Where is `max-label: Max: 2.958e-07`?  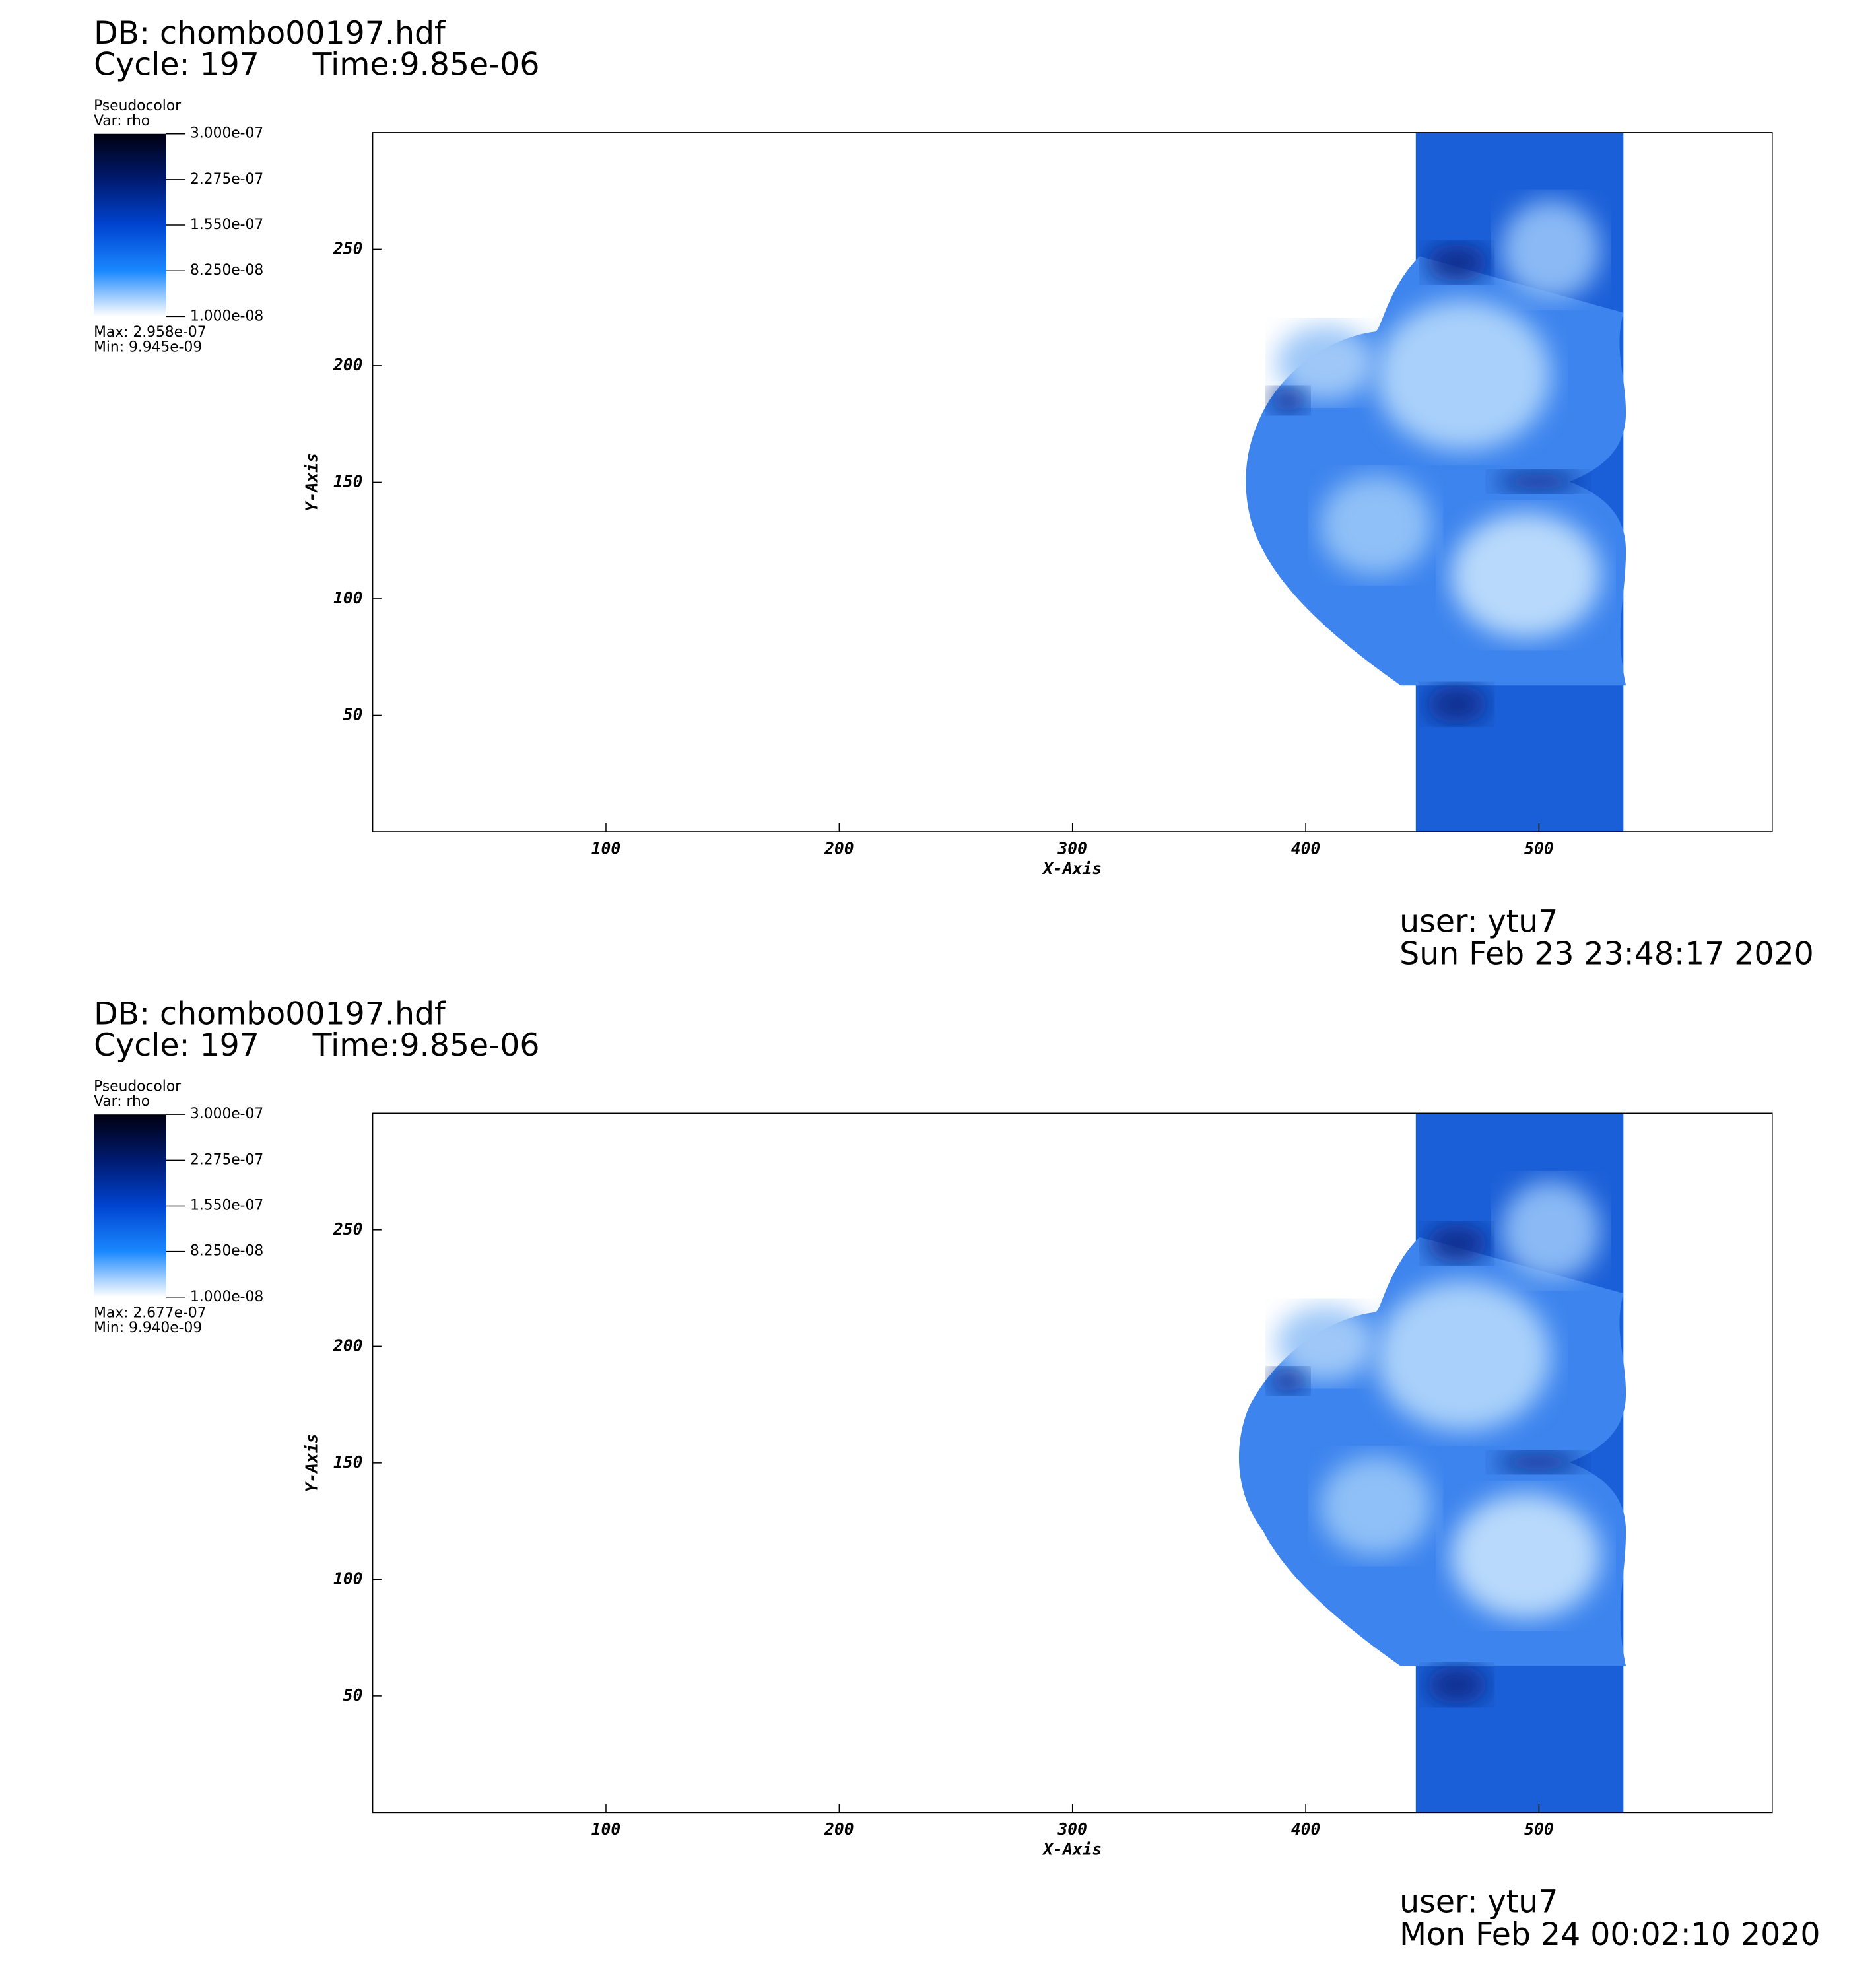
max-label: Max: 2.958e-07 is located at coordinates (150, 332).